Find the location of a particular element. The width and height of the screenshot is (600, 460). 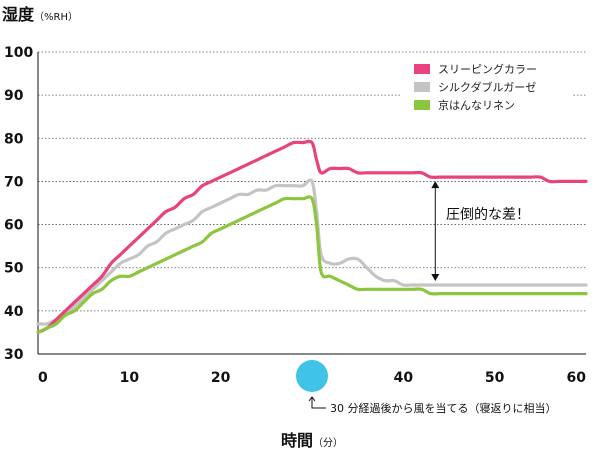

legend-label-1: スリーピングカラー is located at coordinates (487, 69).